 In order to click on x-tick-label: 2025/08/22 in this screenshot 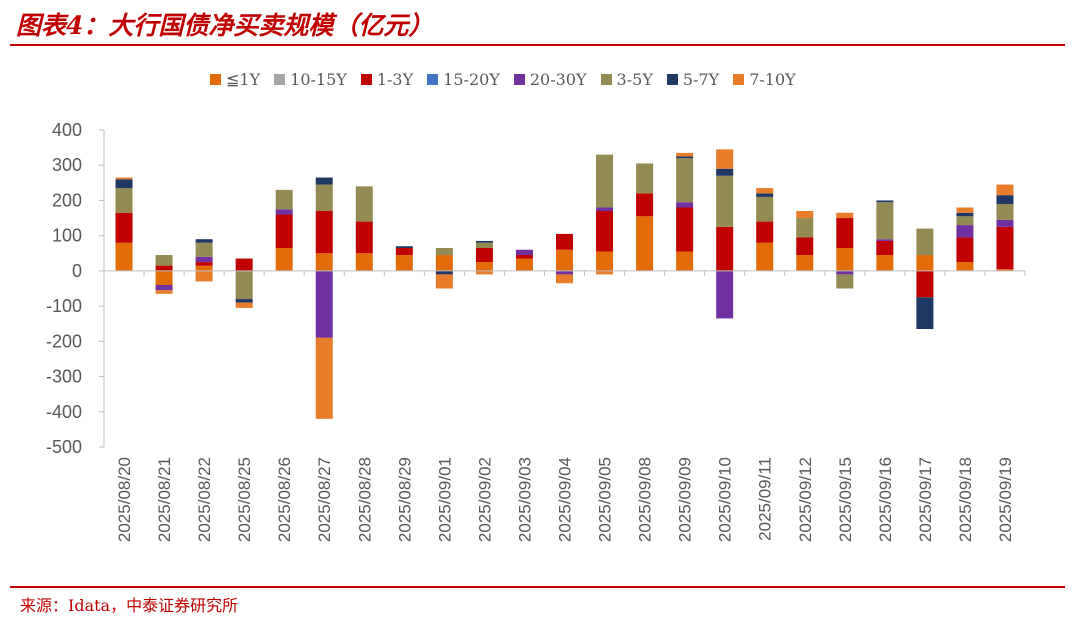, I will do `click(204, 499)`.